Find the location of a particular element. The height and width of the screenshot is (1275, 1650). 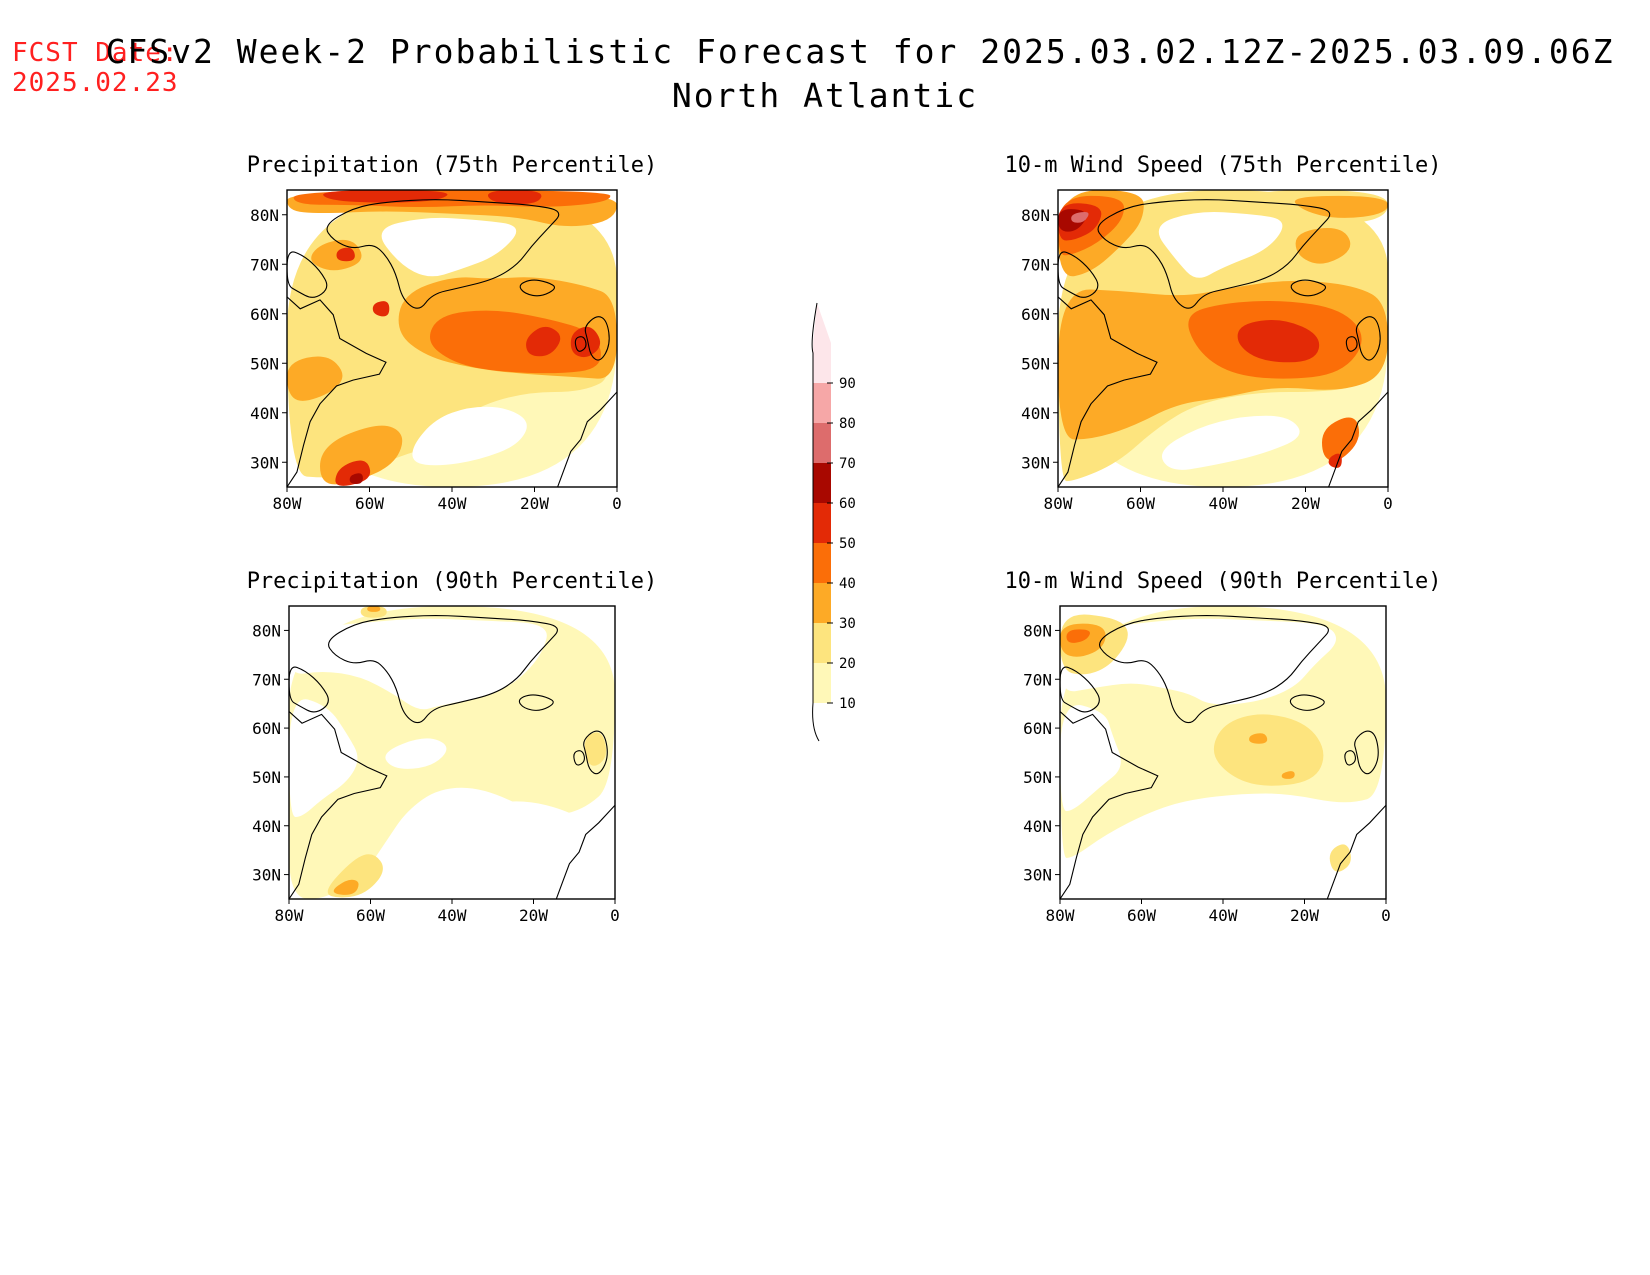

colorbar-outline is located at coordinates (815, 522).